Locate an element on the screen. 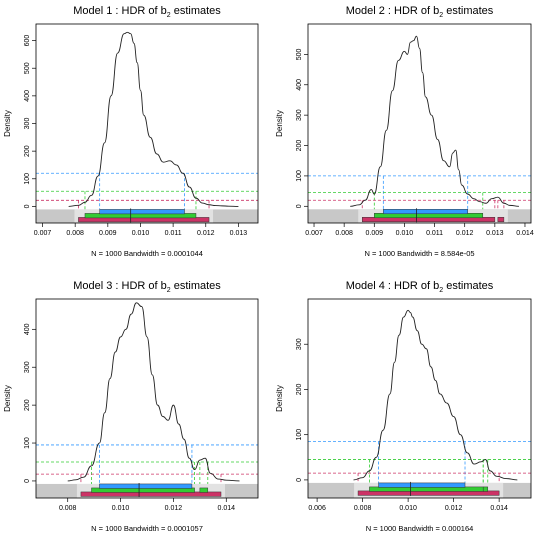  x-tick-label-0: 0.006 is located at coordinates (317, 508).